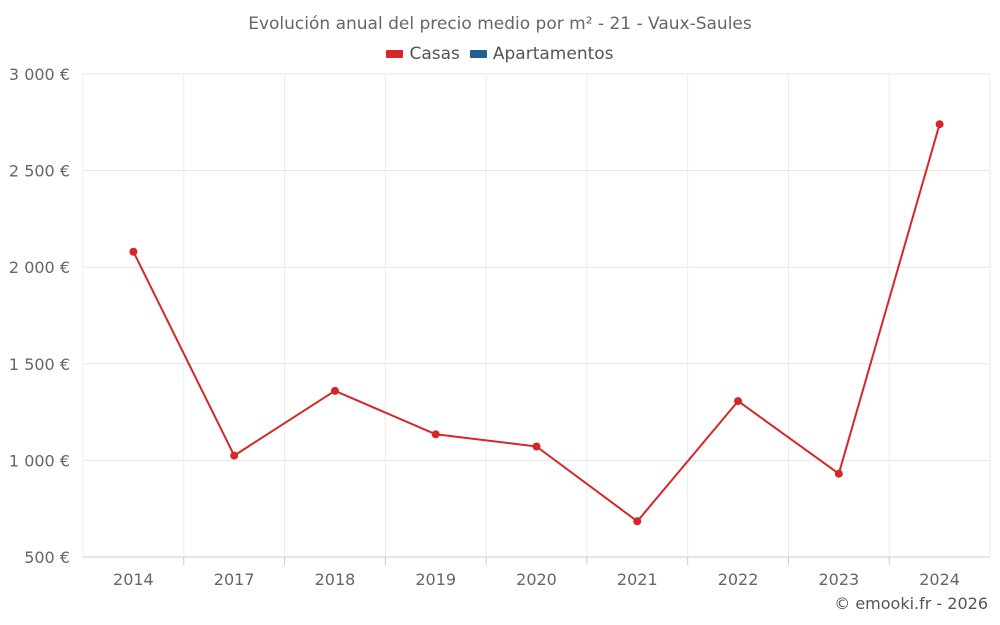 Image resolution: width=1000 pixels, height=625 pixels. I want to click on x-tick-label: 2022, so click(738, 579).